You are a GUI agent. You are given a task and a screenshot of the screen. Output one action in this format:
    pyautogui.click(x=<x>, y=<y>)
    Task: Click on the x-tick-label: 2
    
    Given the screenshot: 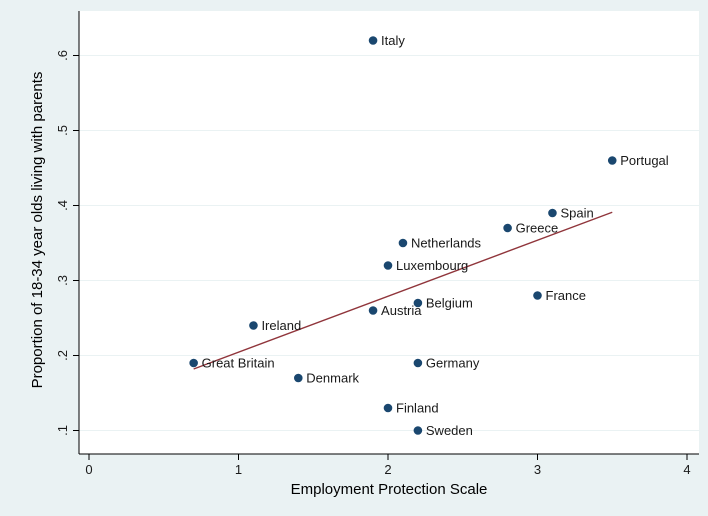 What is the action you would take?
    pyautogui.click(x=387, y=469)
    